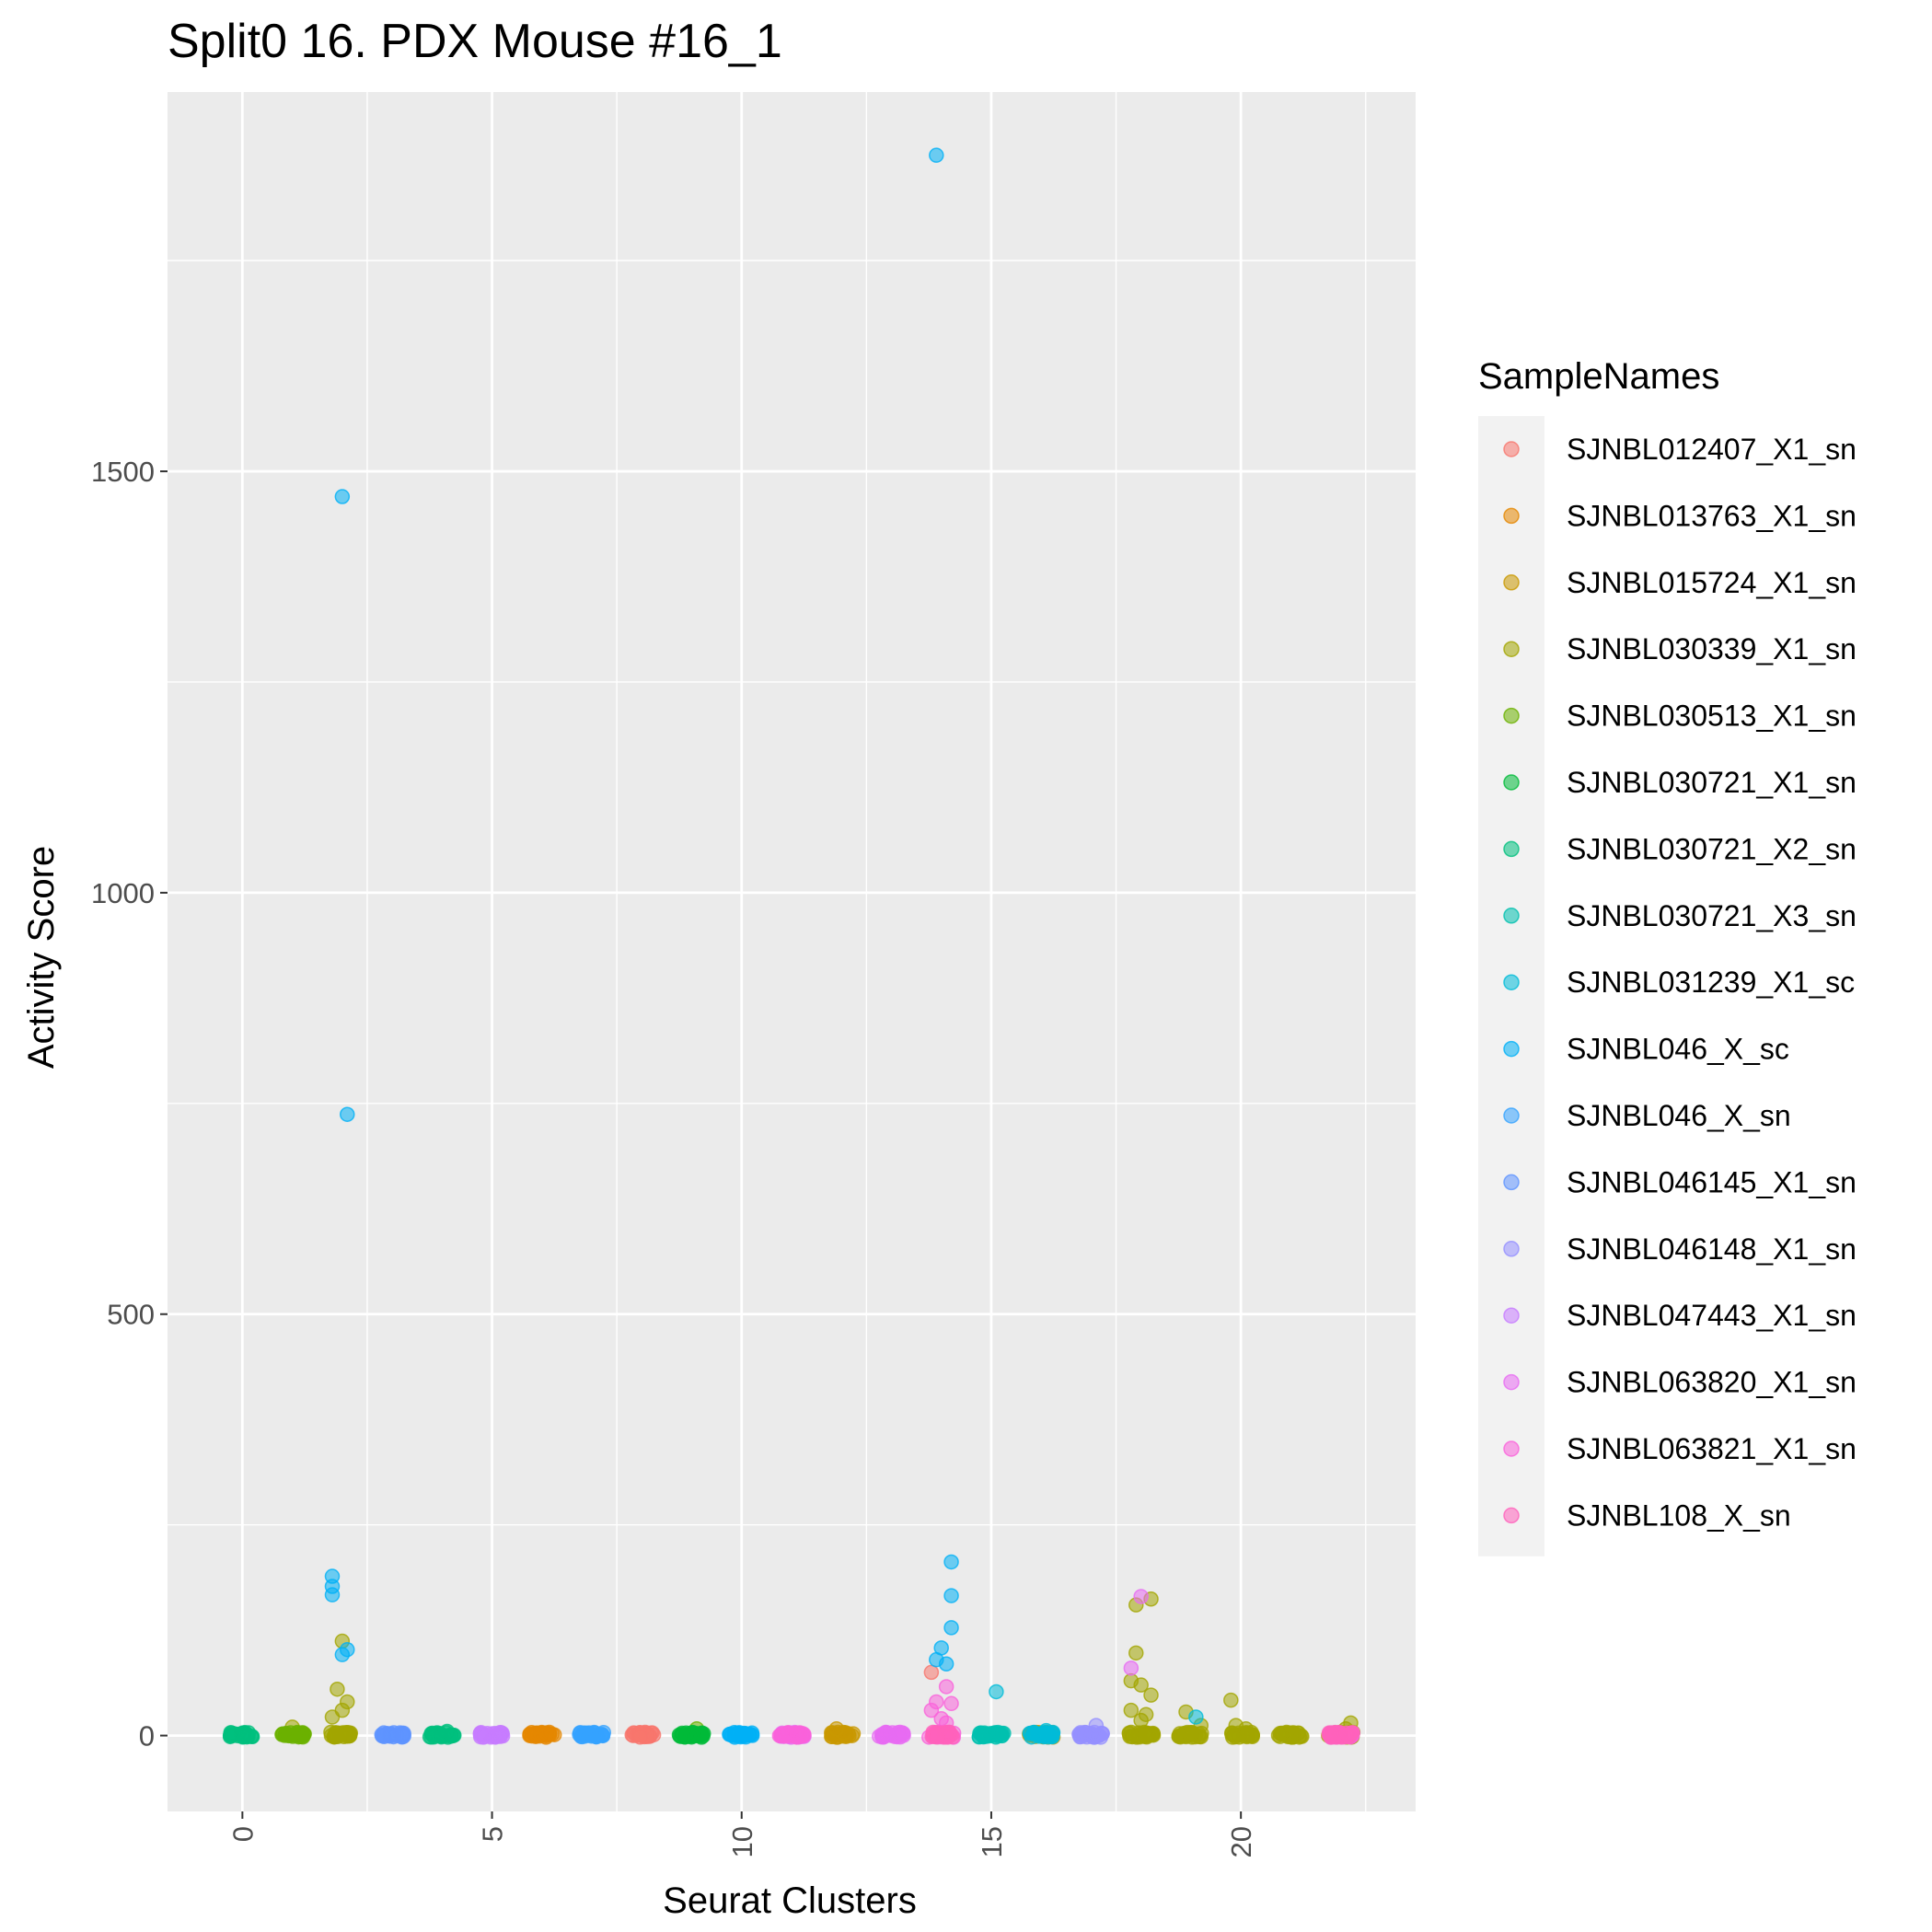 Image resolution: width=1932 pixels, height=1932 pixels. I want to click on legend-item: SJNBL013763_X1_sn, so click(1680, 515).